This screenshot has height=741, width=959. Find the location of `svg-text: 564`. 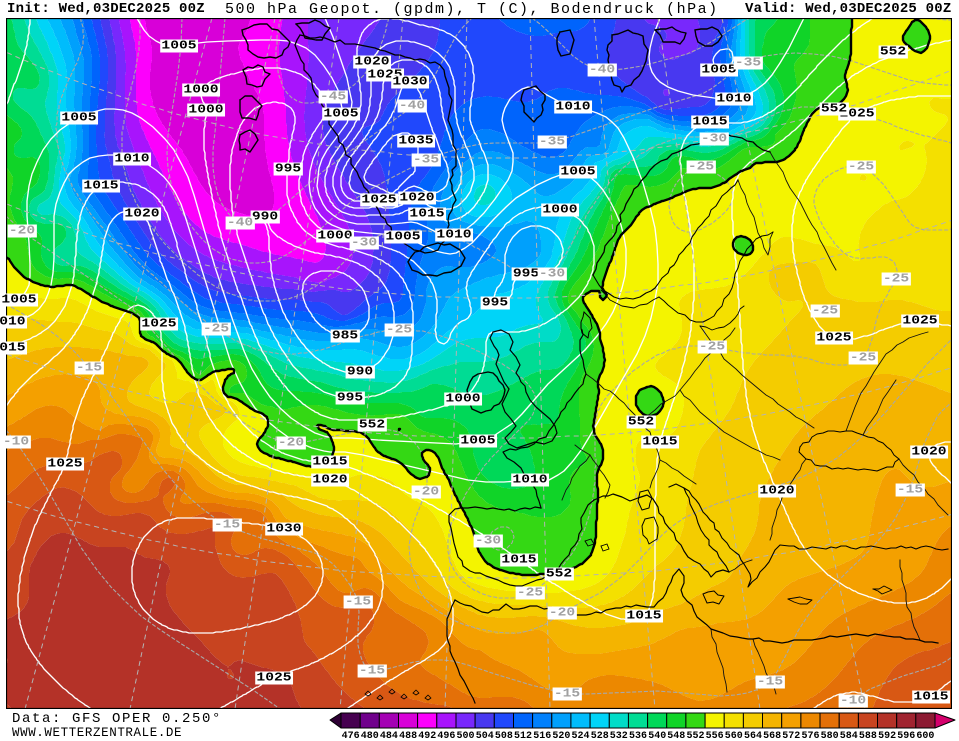

svg-text: 564 is located at coordinates (753, 736).